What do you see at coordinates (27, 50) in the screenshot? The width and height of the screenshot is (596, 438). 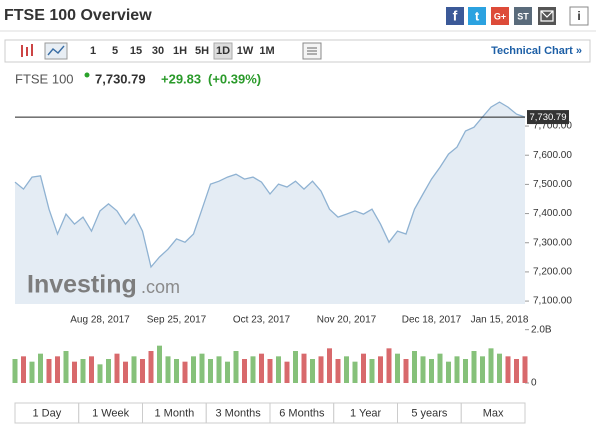 I see `candle-icon` at bounding box center [27, 50].